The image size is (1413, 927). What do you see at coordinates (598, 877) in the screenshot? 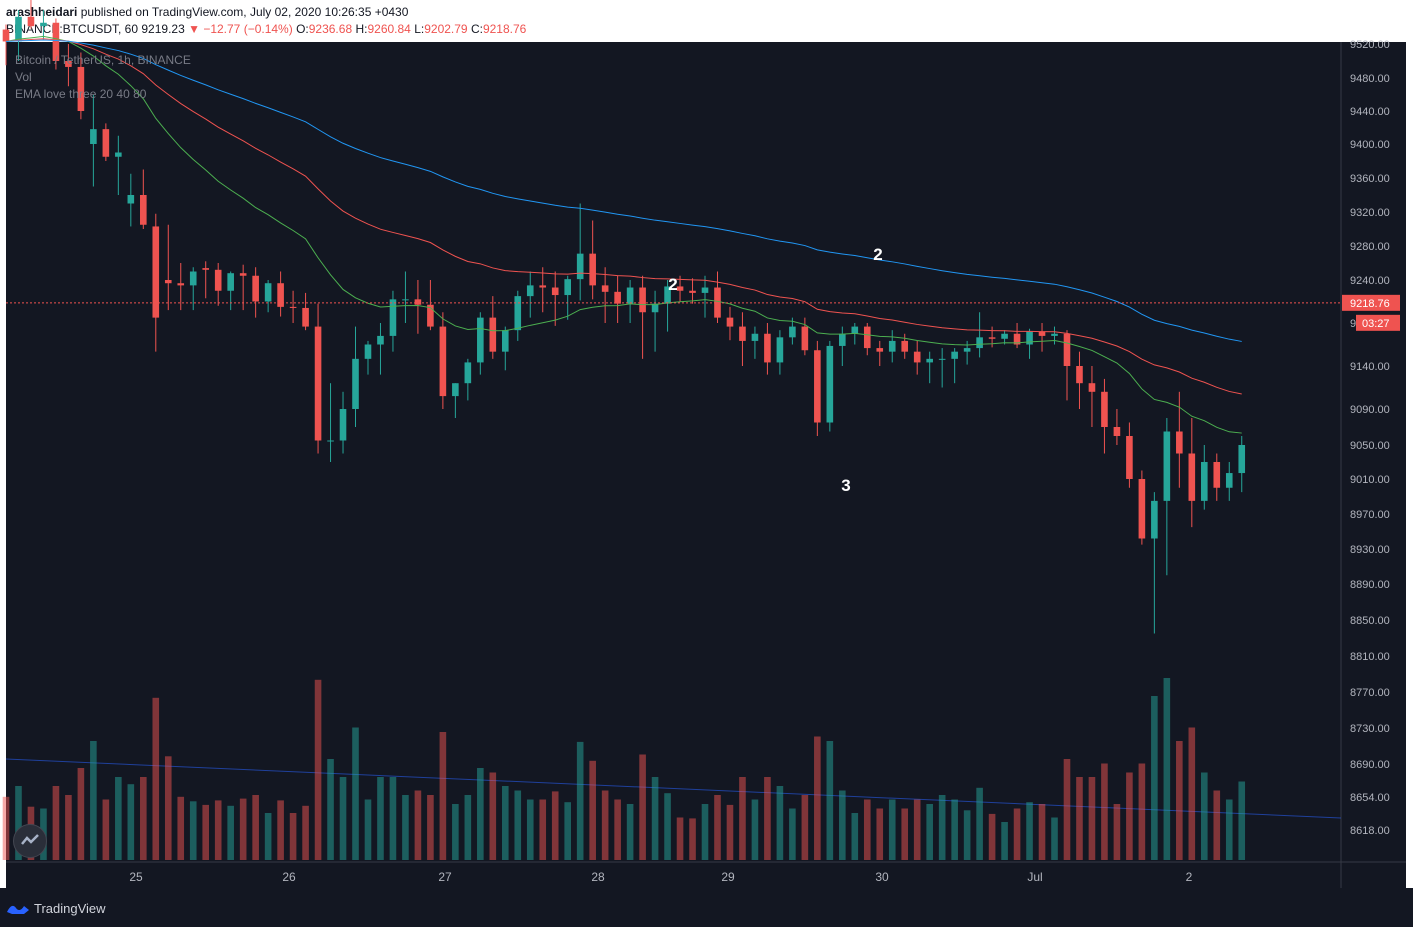
I see `time-axis-label: 28` at bounding box center [598, 877].